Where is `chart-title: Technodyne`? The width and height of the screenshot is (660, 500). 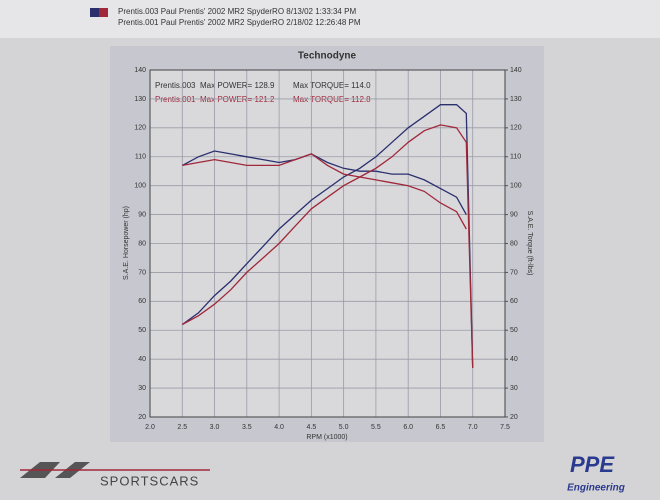 chart-title: Technodyne is located at coordinates (327, 56).